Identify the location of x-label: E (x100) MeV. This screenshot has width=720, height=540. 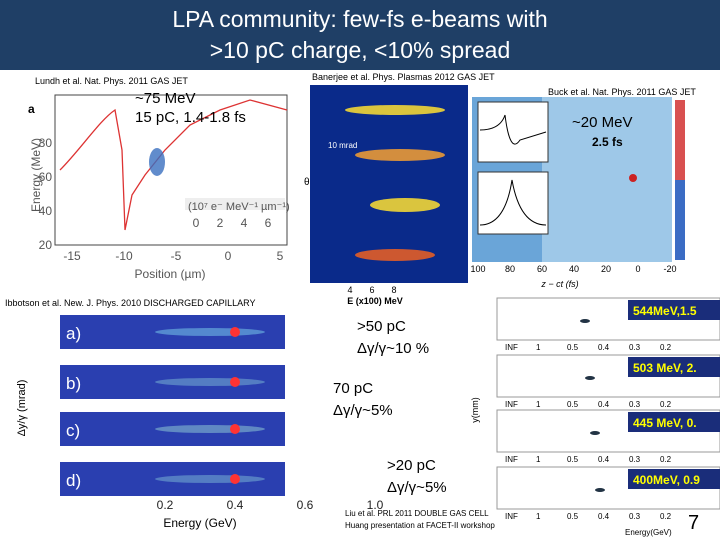
(375, 301).